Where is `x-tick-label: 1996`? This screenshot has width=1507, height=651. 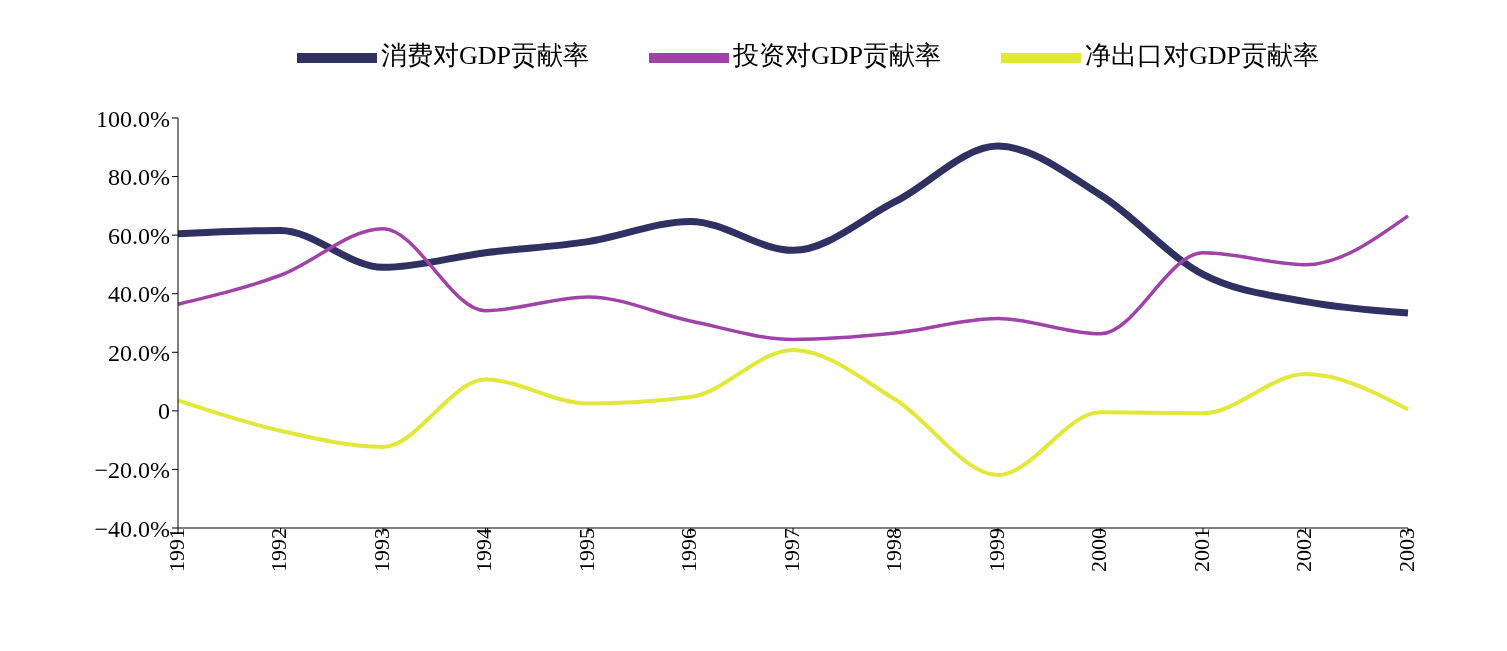
x-tick-label: 1996 is located at coordinates (689, 550).